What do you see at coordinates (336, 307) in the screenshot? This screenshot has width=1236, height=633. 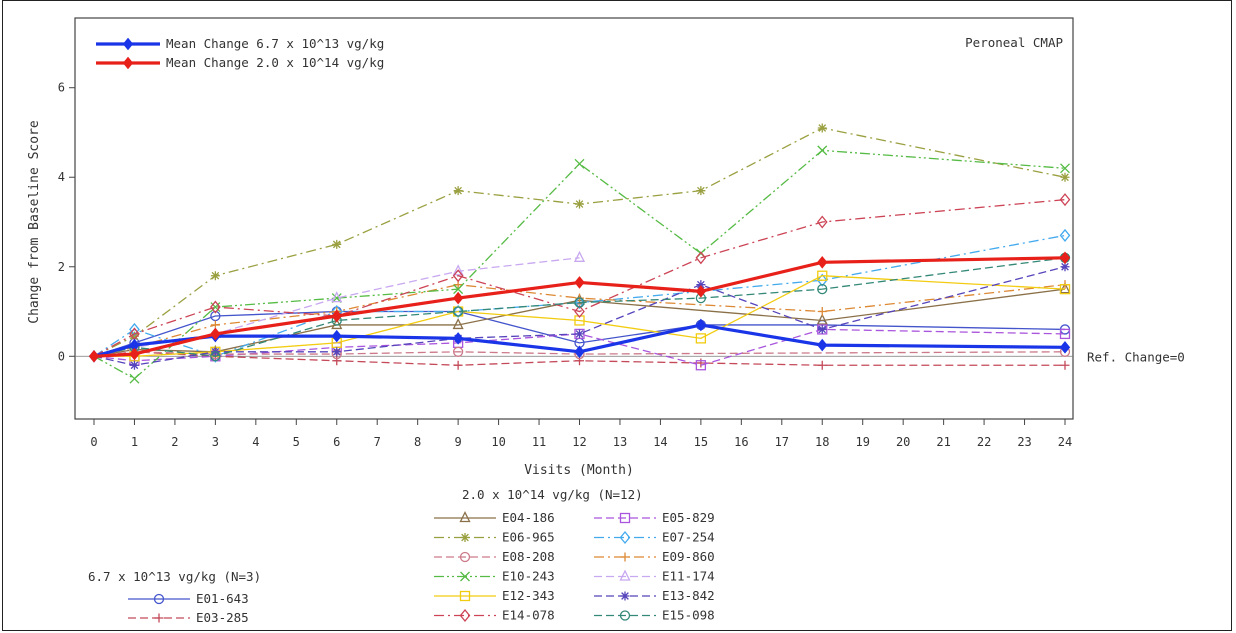 I see `series-line` at bounding box center [336, 307].